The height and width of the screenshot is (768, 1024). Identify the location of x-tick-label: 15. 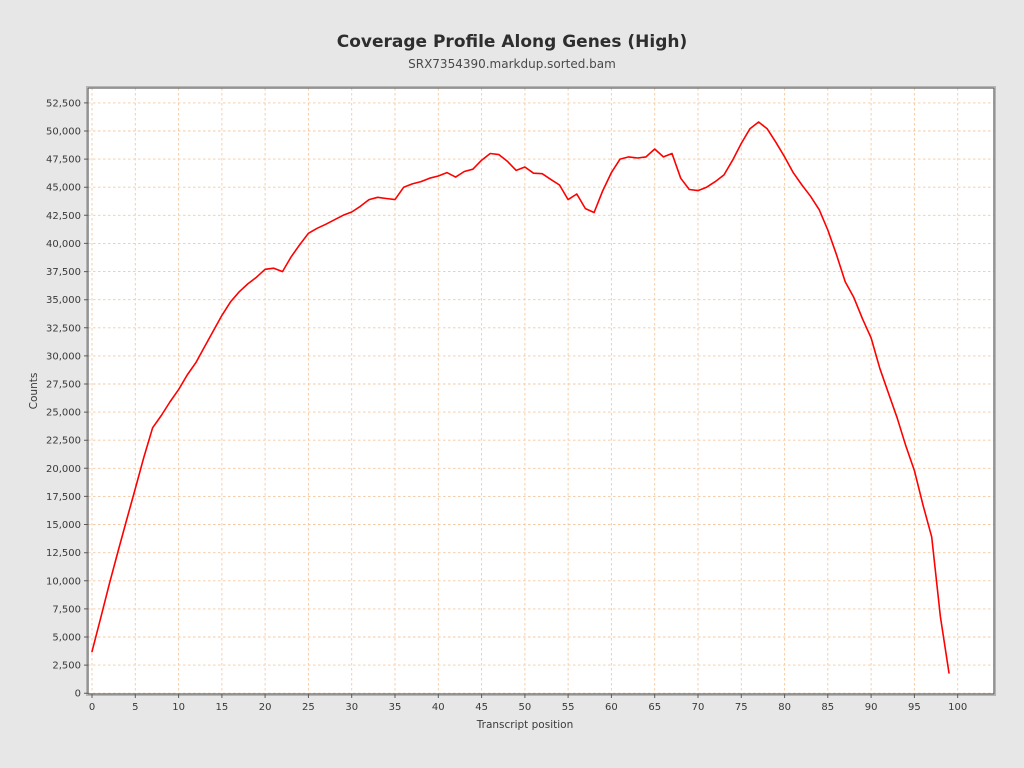
(222, 707).